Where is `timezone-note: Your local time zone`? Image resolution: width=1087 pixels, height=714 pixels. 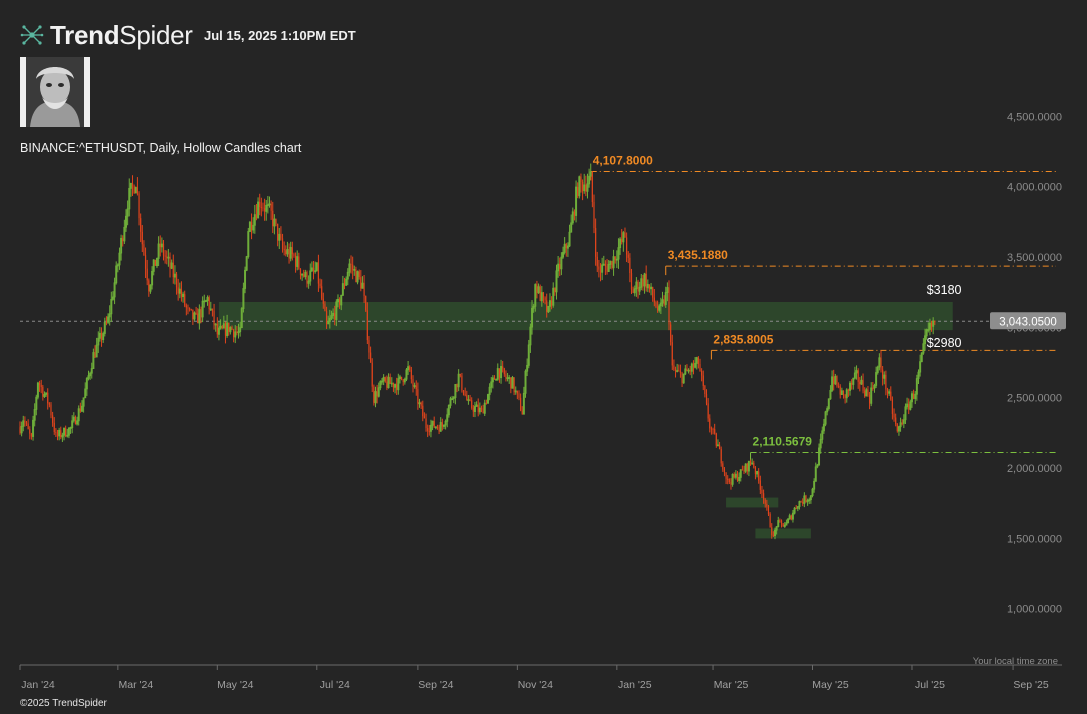
timezone-note: Your local time zone is located at coordinates (1015, 661).